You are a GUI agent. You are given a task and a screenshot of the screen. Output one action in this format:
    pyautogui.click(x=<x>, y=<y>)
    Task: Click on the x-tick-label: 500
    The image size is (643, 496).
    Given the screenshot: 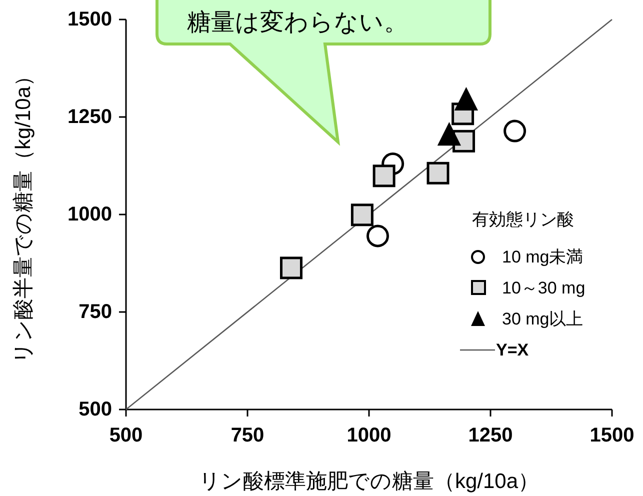 What is the action you would take?
    pyautogui.click(x=126, y=435)
    